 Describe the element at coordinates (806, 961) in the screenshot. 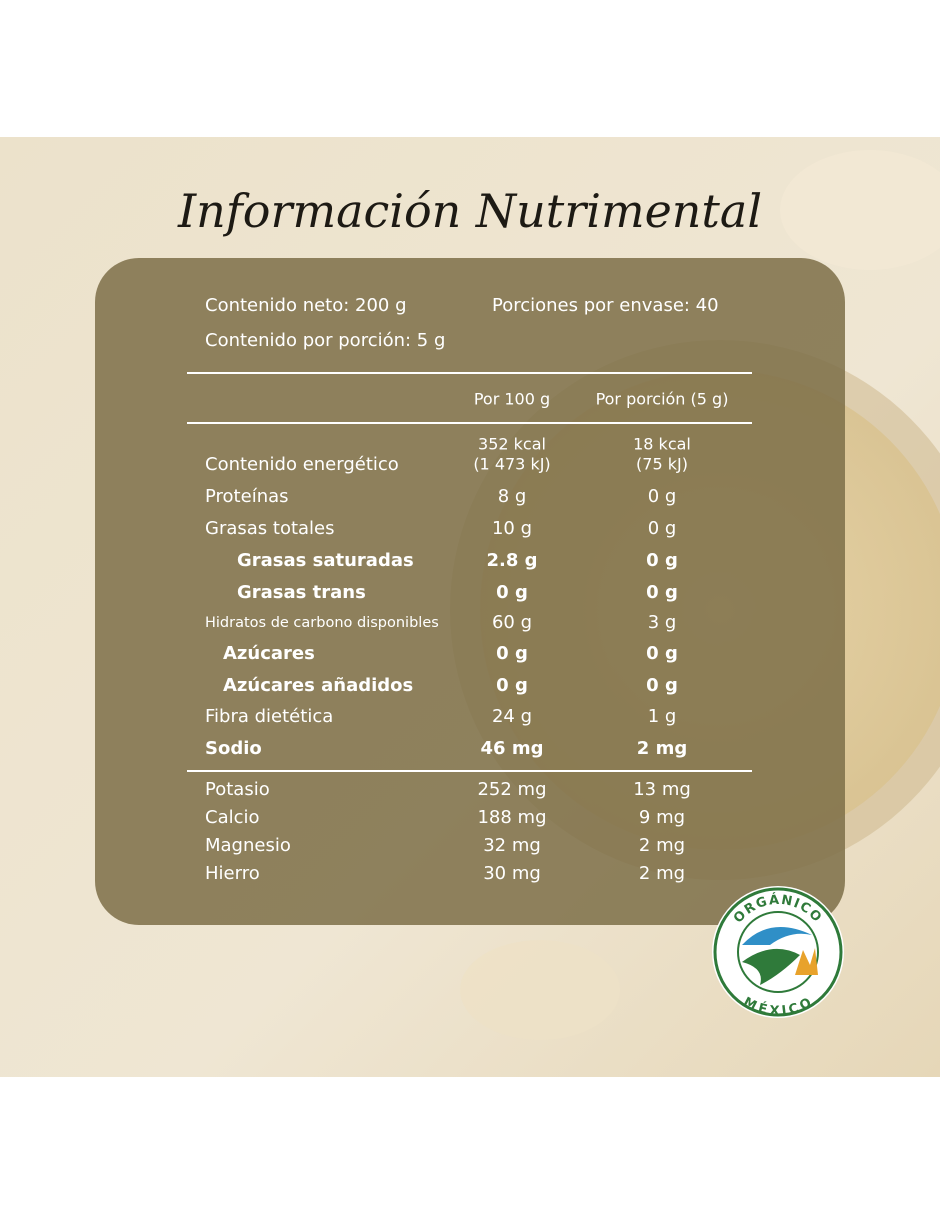

I see `badge-flame` at that location.